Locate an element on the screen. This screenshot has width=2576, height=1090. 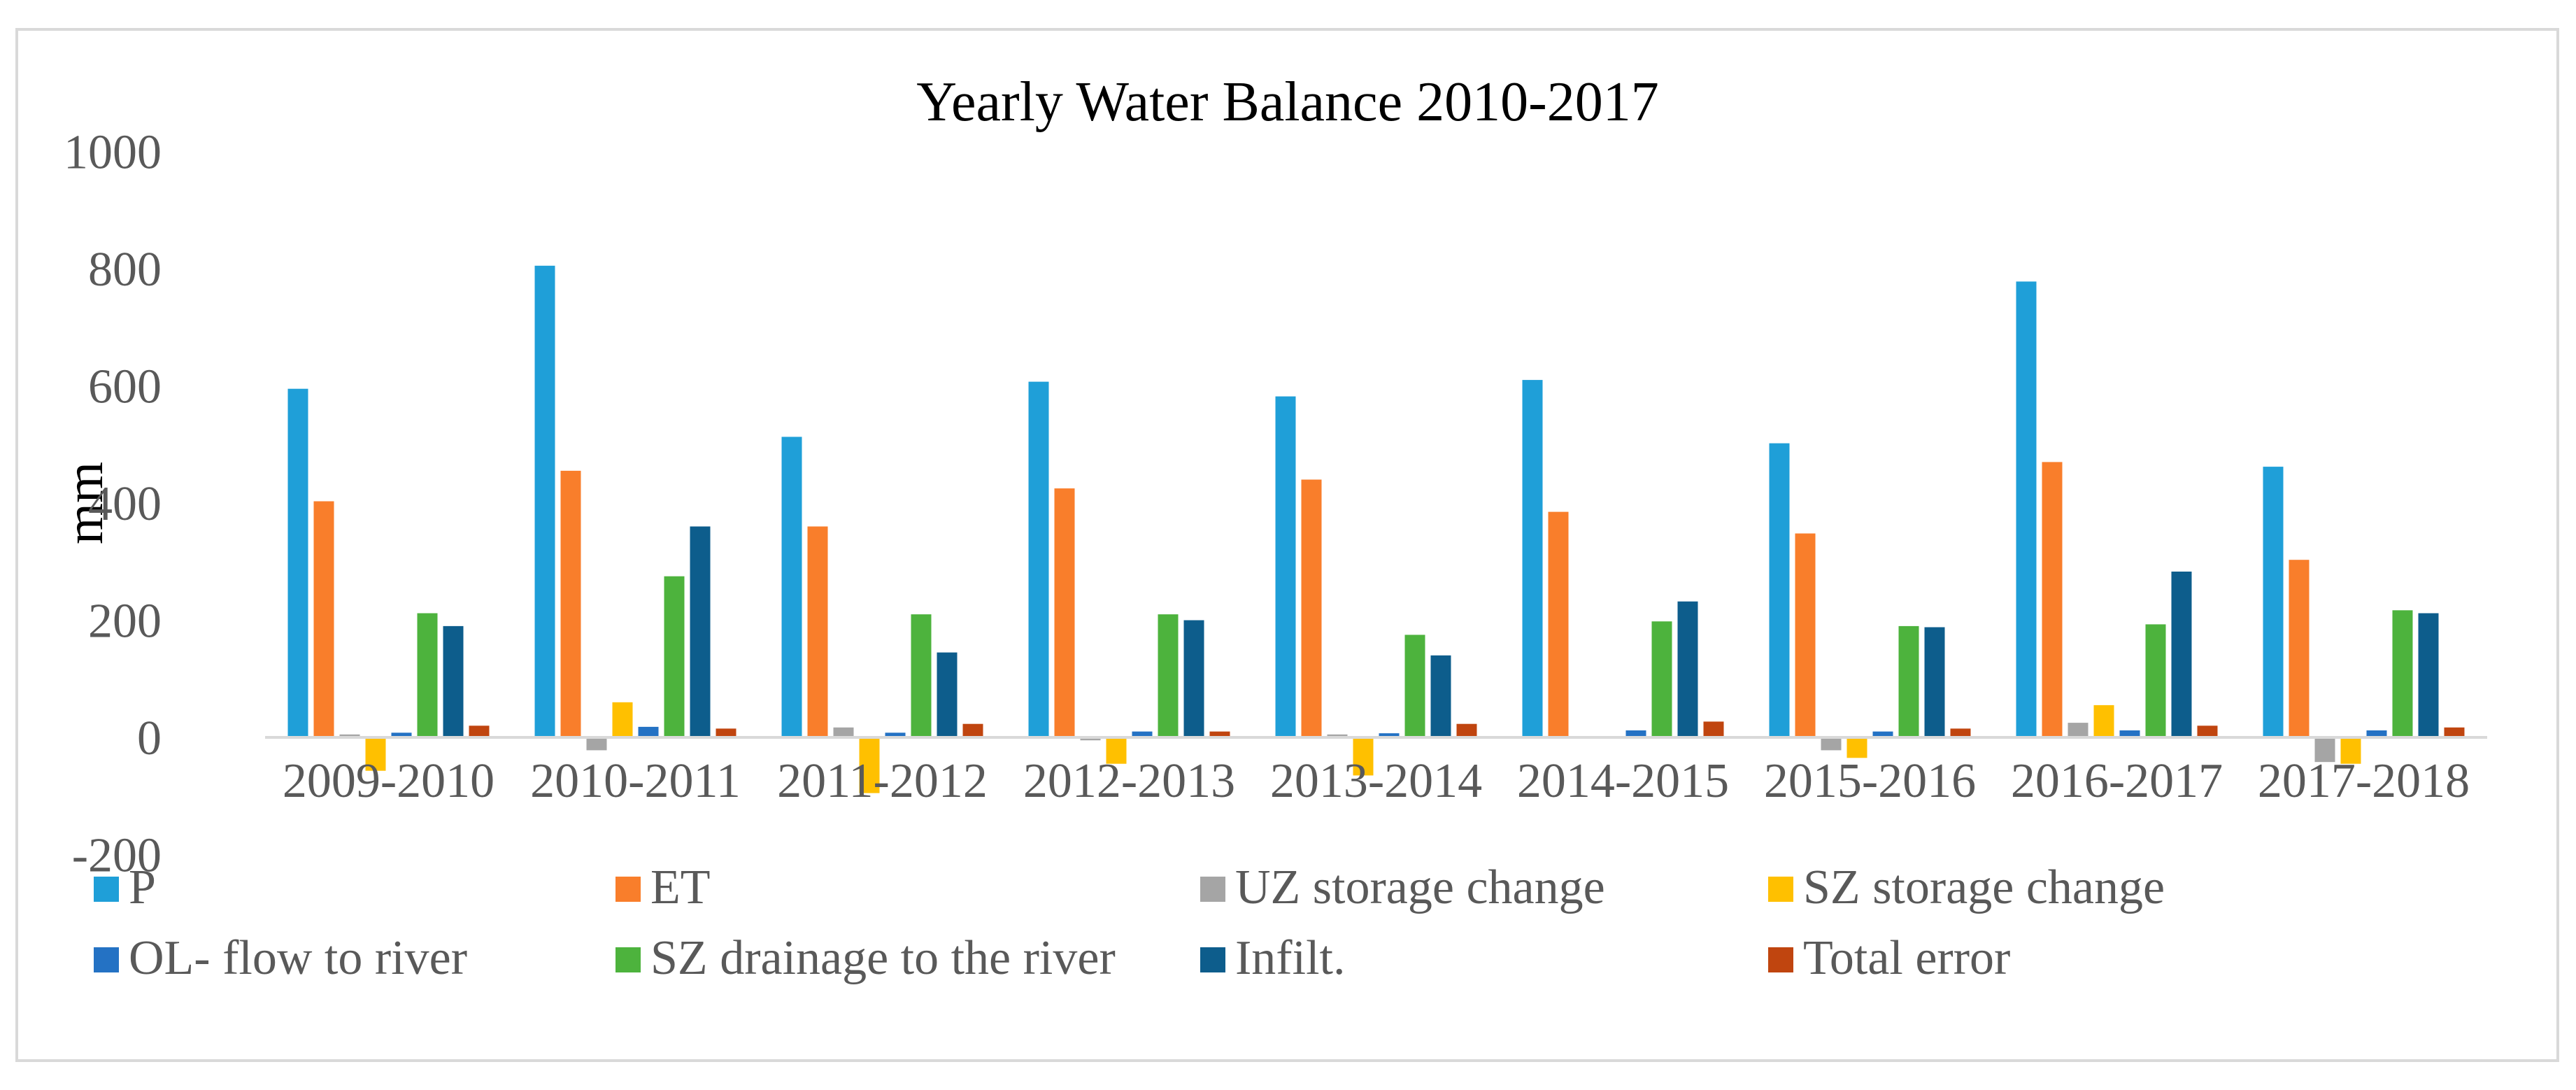
x-tick-label: 2016-2017 is located at coordinates (2117, 781).